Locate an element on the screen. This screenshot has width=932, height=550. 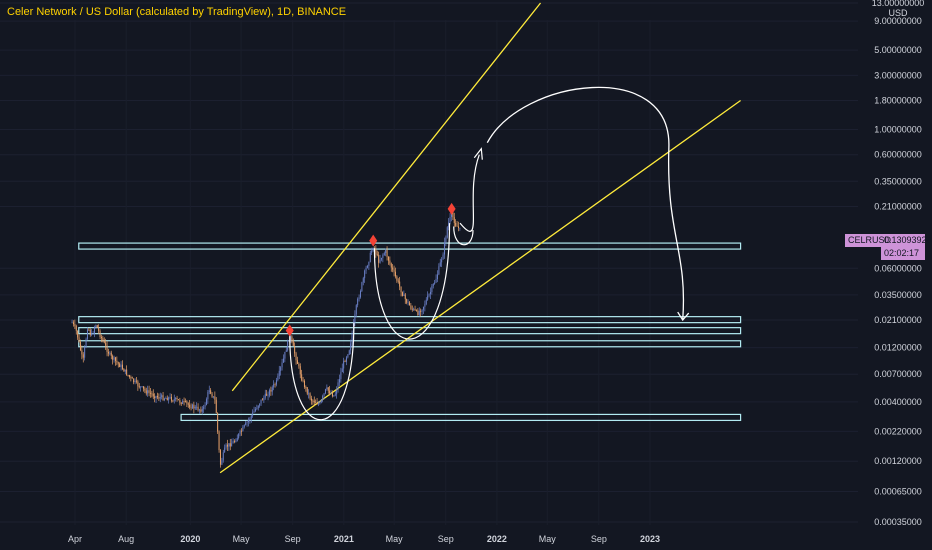
arrow-head is located at coordinates (683, 316).